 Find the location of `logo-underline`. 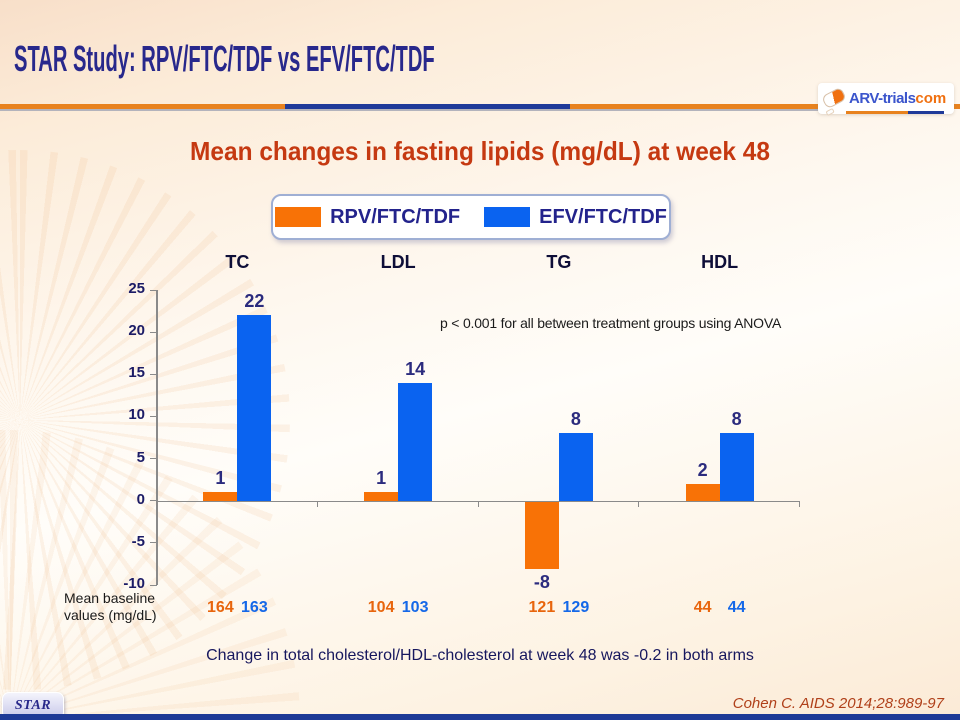

logo-underline is located at coordinates (895, 112).